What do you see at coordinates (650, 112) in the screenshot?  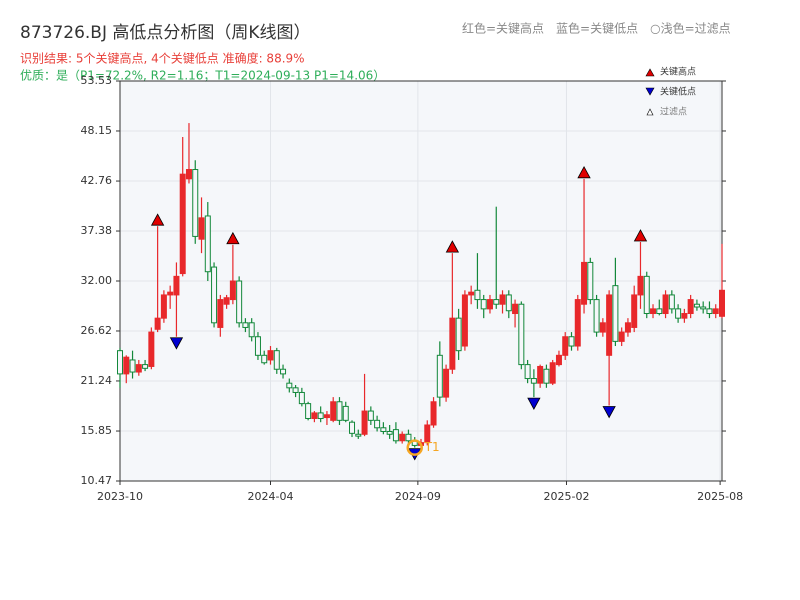 I see `legend-filtered-icon` at bounding box center [650, 112].